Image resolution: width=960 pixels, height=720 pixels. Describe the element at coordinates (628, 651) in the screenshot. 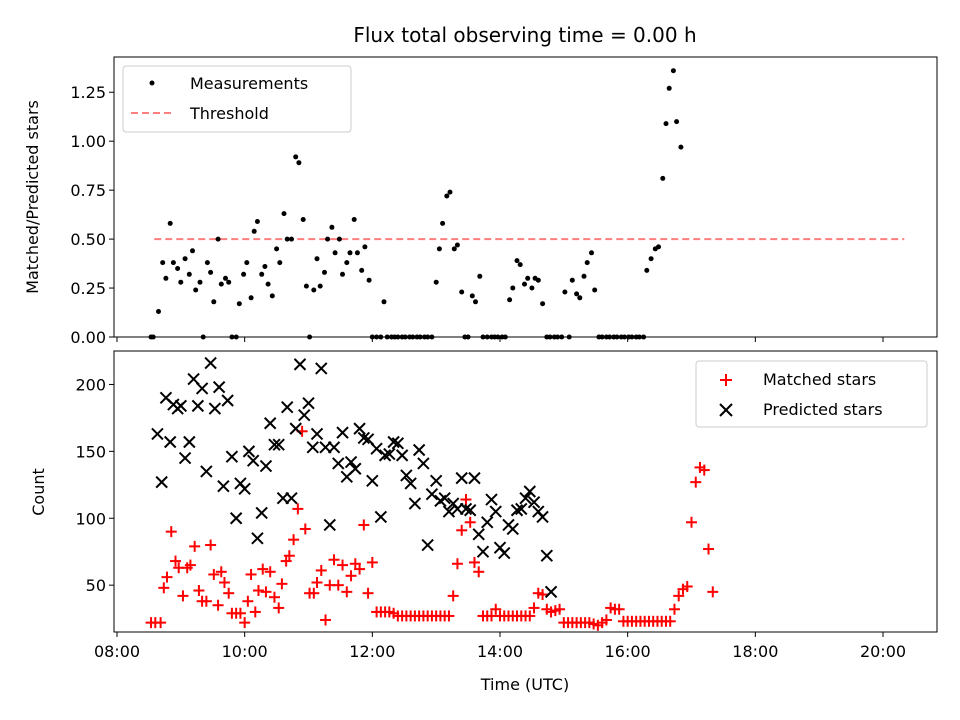

I see `bottom-x-tick-label: 16:00` at that location.